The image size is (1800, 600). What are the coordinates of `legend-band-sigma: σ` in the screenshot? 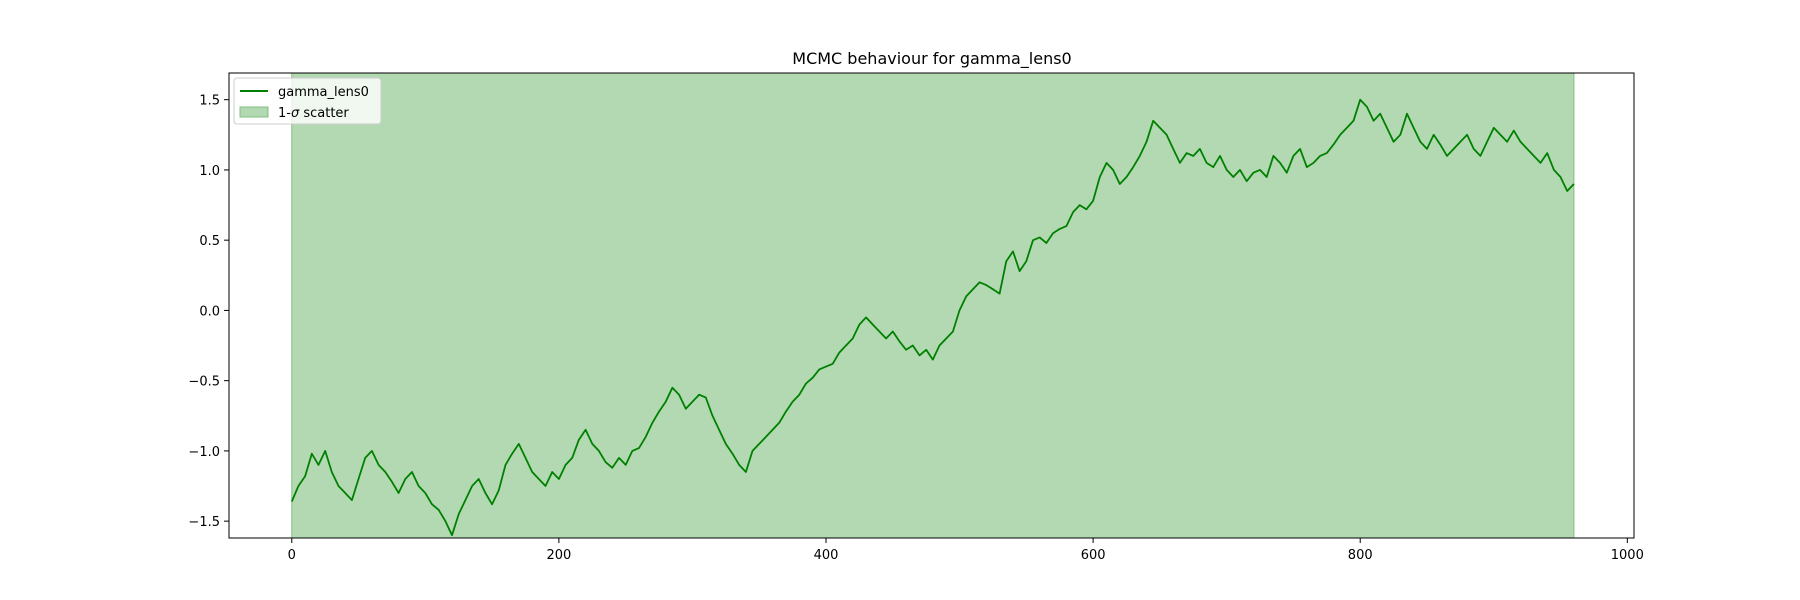 It's located at (295, 113).